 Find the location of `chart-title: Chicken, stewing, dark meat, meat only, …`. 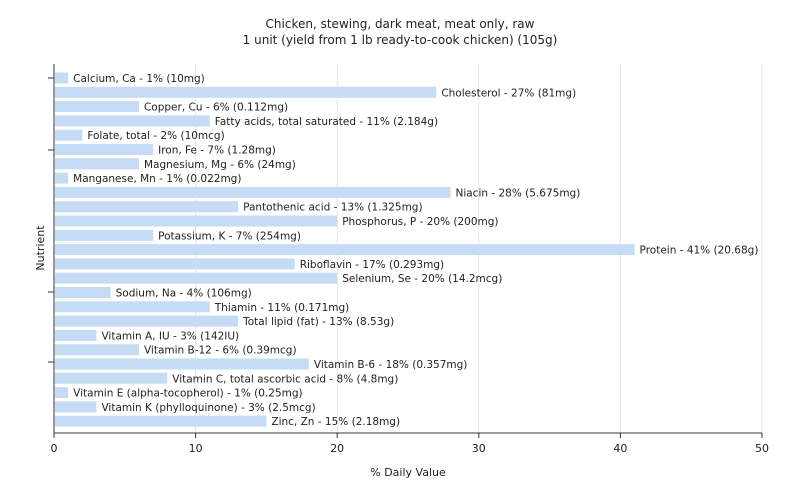

chart-title: Chicken, stewing, dark meat, meat only, … is located at coordinates (400, 24).